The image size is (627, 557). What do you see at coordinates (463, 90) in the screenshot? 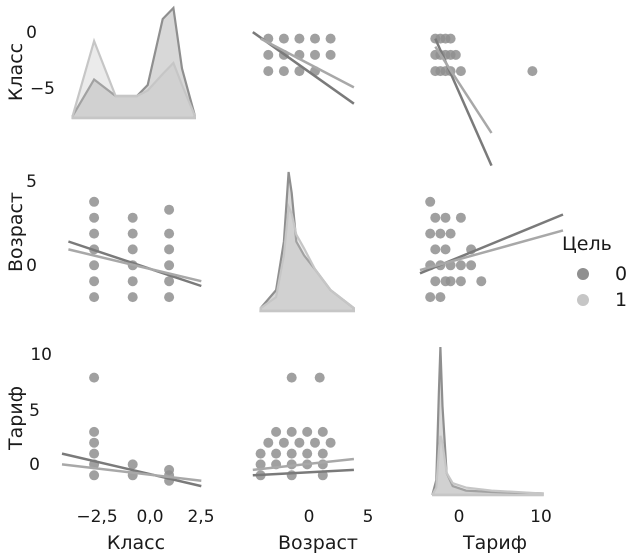
I see `regline-Тариф-Класс-series-1` at bounding box center [463, 90].